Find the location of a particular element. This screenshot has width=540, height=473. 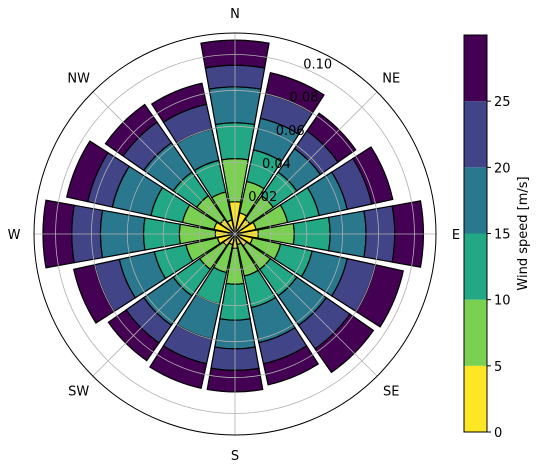

direction-label-s: S is located at coordinates (235, 456).